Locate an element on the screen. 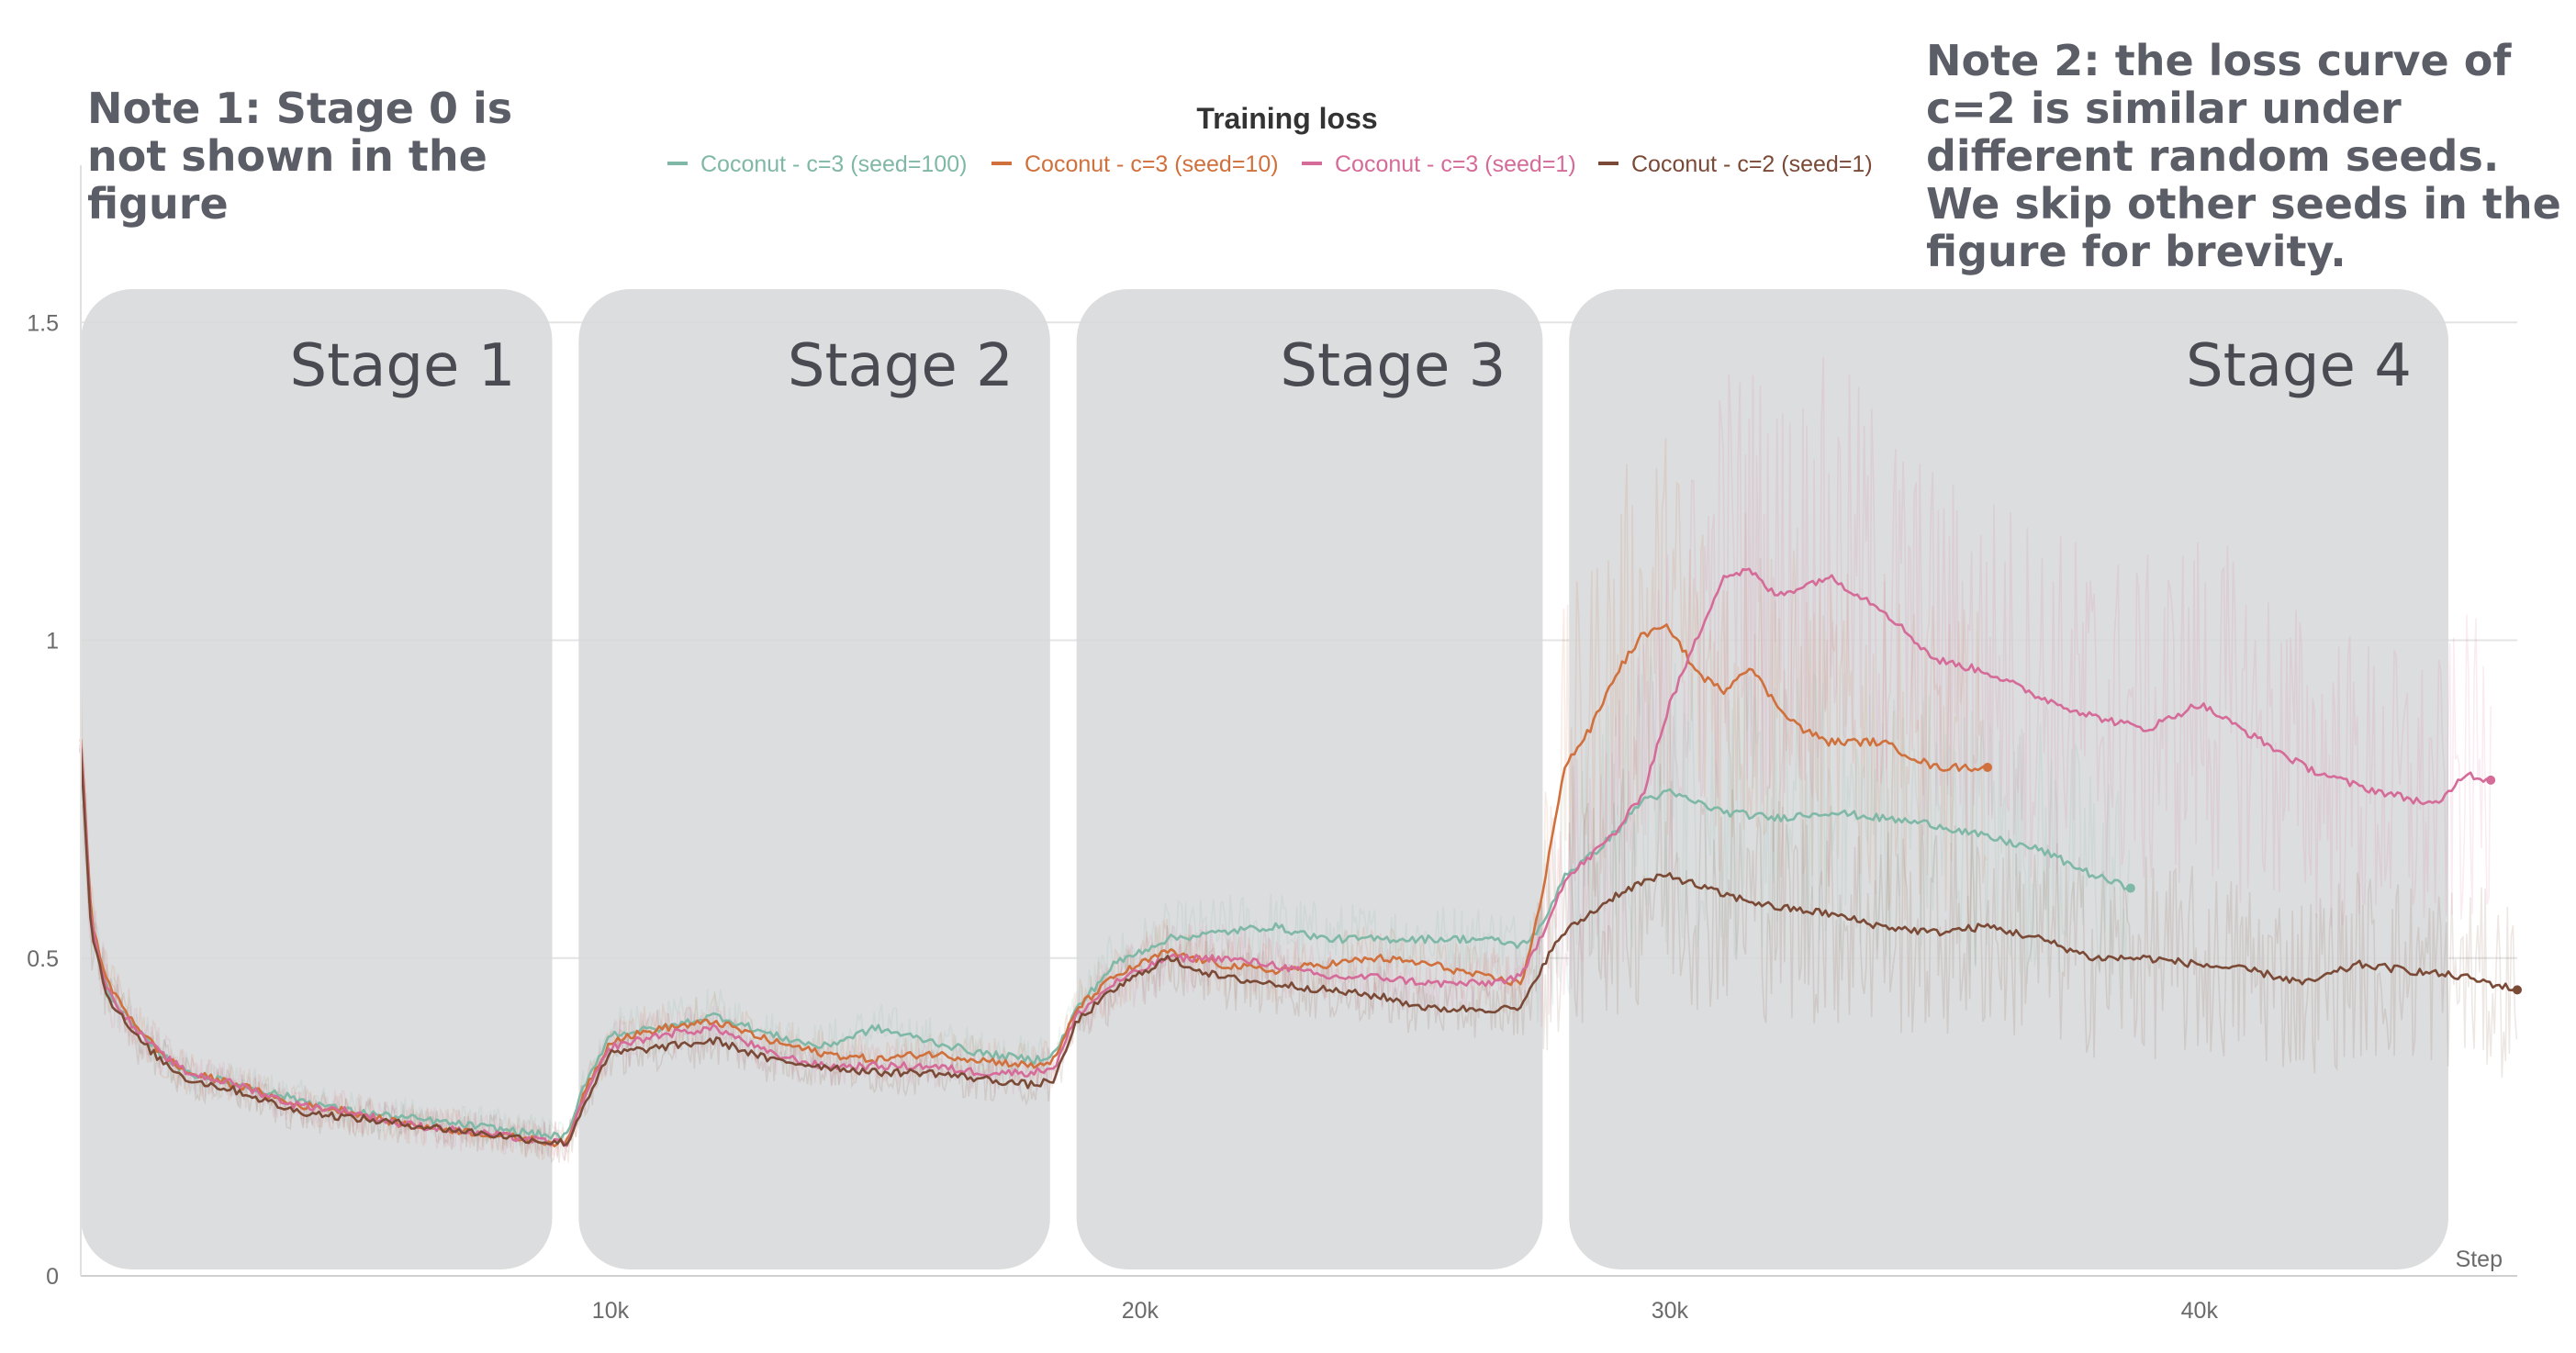 The height and width of the screenshot is (1353, 2576). x-tick-label: 20k is located at coordinates (1140, 1311).